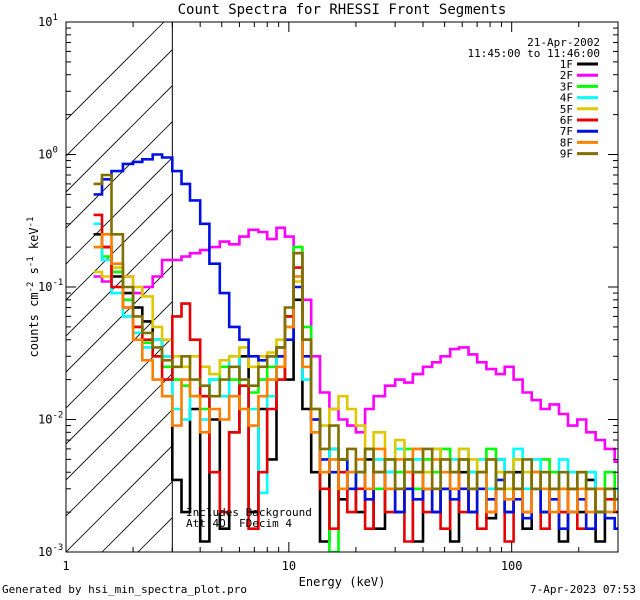 The height and width of the screenshot is (600, 640). Describe the element at coordinates (289, 566) in the screenshot. I see `x-tick-label: 10` at that location.